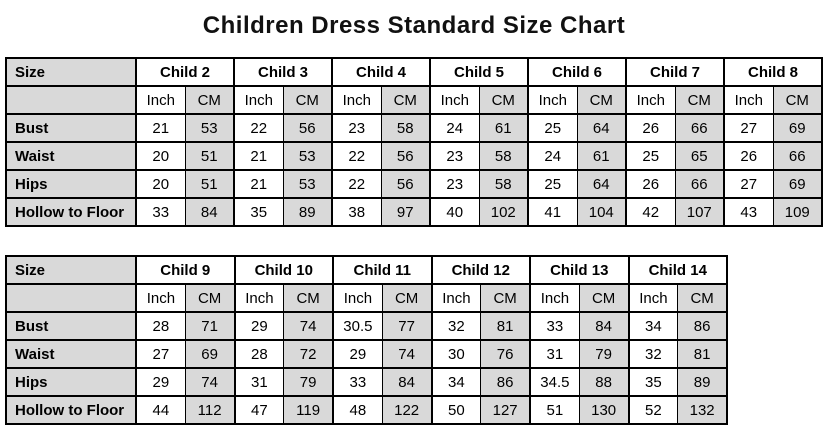  I want to click on inch-value: 47, so click(259, 410).